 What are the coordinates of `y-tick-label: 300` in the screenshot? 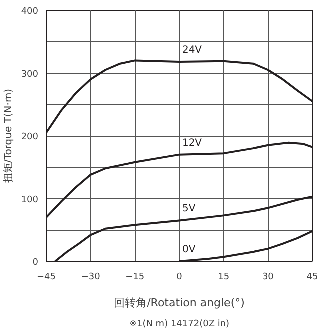 It's located at (30, 75).